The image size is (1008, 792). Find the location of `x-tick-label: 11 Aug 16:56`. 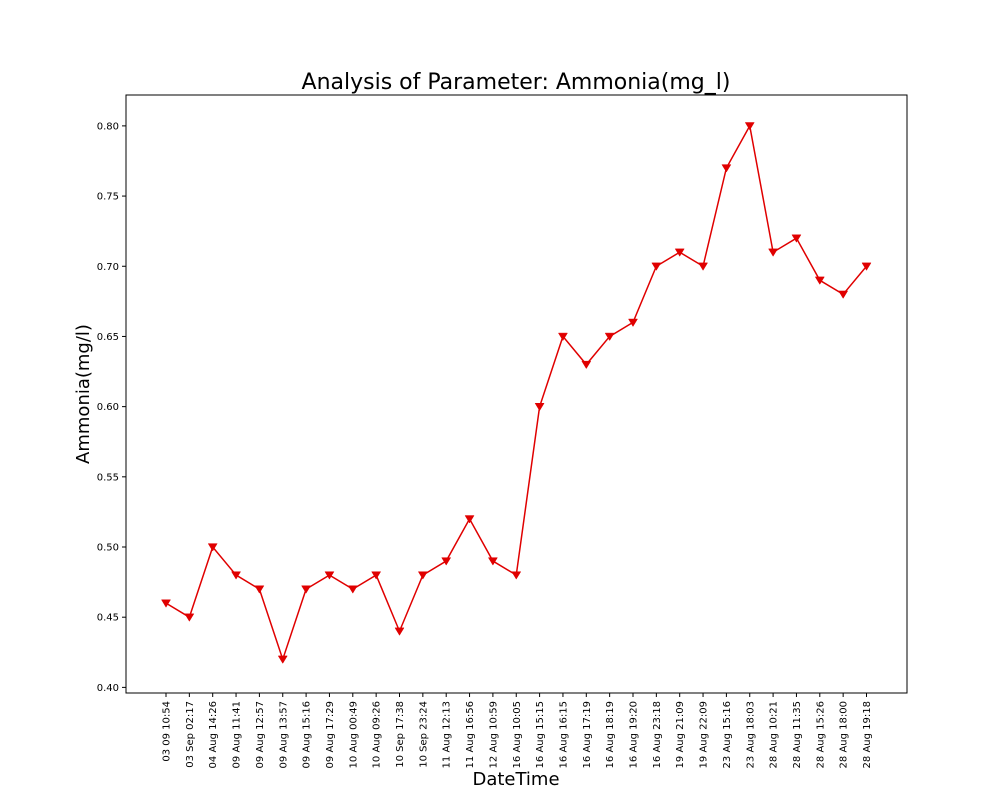

x-tick-label: 11 Aug 16:56 is located at coordinates (470, 734).